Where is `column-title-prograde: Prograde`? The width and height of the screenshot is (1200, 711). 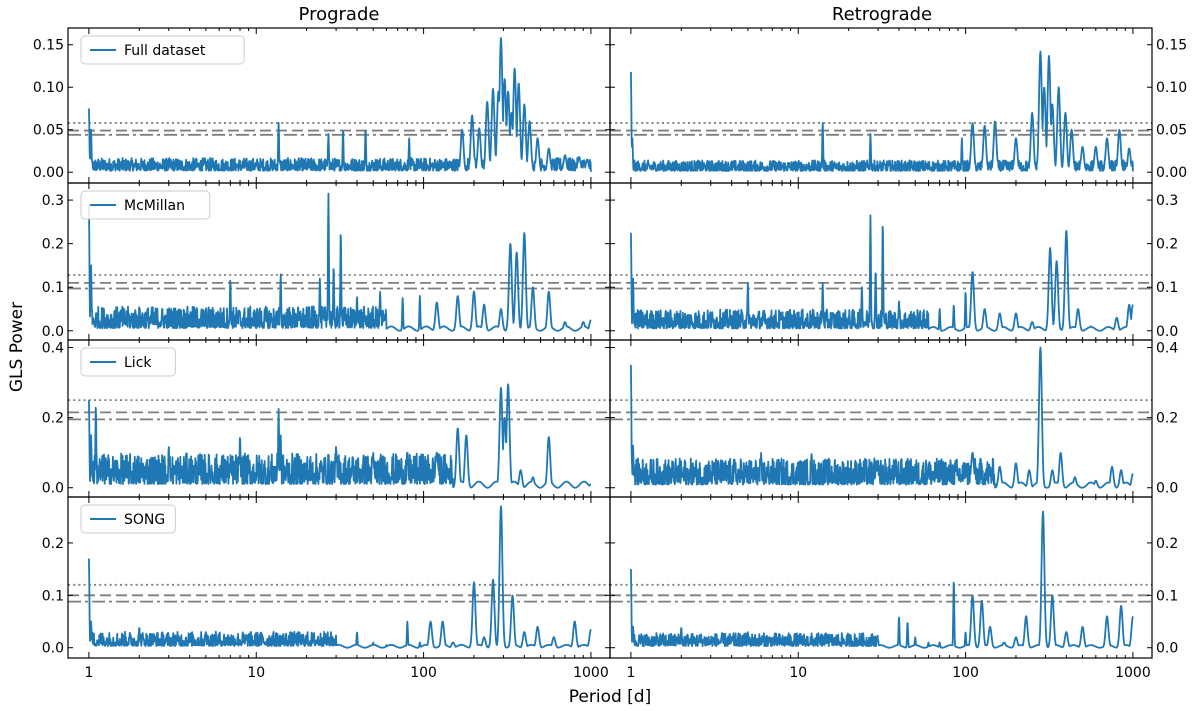 column-title-prograde: Prograde is located at coordinates (339, 14).